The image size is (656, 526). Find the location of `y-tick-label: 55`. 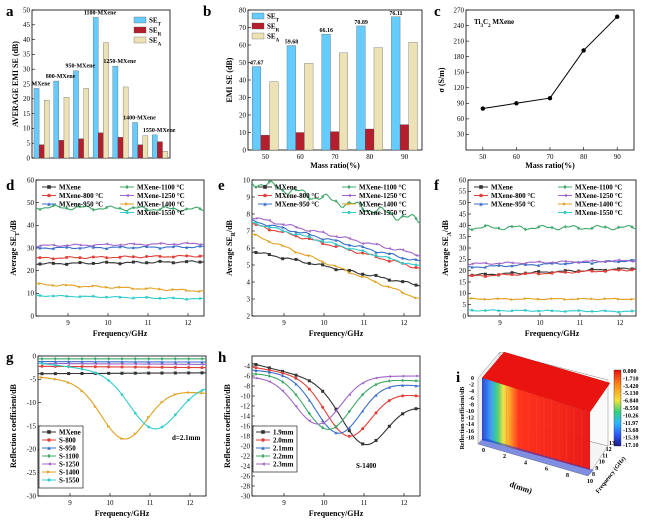

y-tick-label: 55 is located at coordinates (463, 192).